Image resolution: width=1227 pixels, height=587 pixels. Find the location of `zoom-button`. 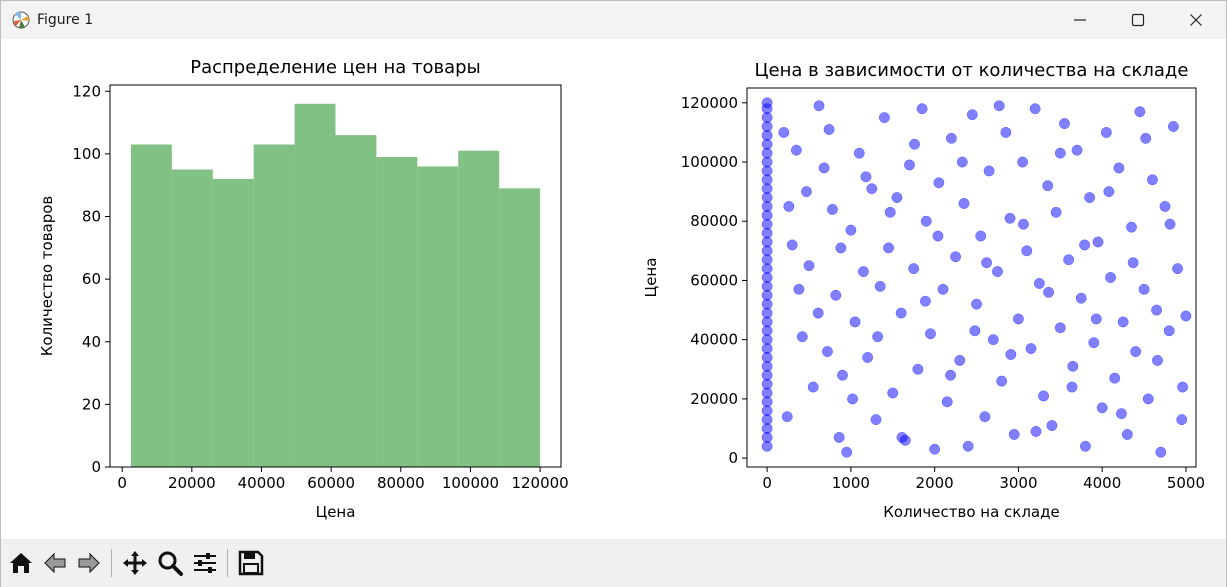

zoom-button is located at coordinates (170, 563).